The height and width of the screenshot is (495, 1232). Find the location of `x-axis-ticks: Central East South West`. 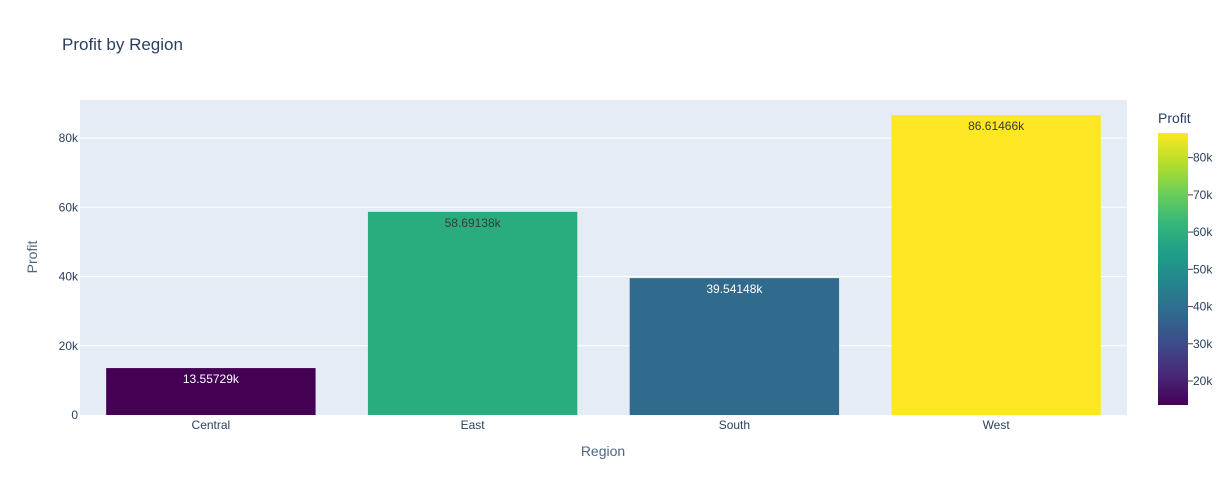

x-axis-ticks: Central East South West is located at coordinates (601, 425).